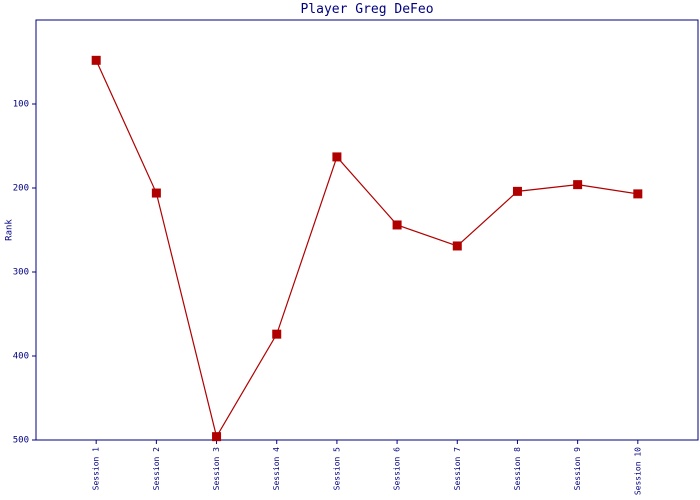  I want to click on y-tick-label: 500, so click(21, 441).